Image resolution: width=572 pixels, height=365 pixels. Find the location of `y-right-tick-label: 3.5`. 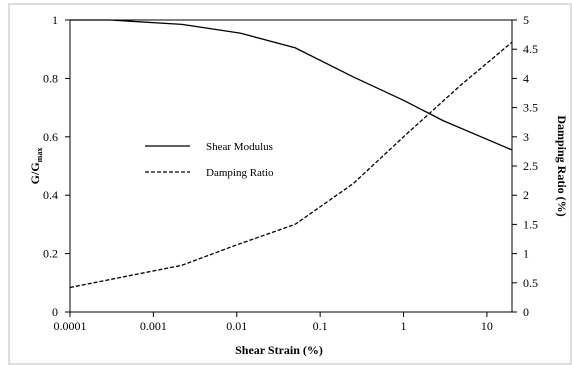

y-right-tick-label: 3.5 is located at coordinates (530, 108).